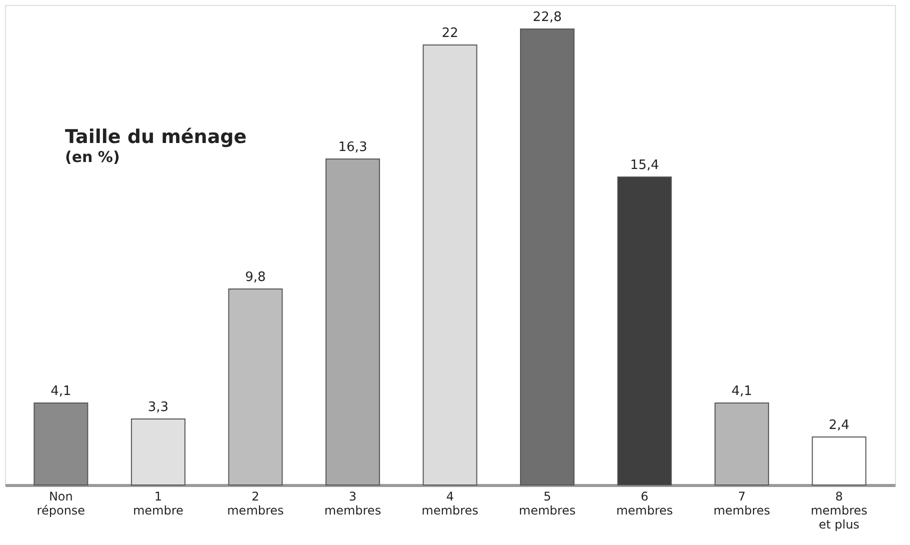  I want to click on x-tick-label: 8 membres et plus, so click(839, 511).